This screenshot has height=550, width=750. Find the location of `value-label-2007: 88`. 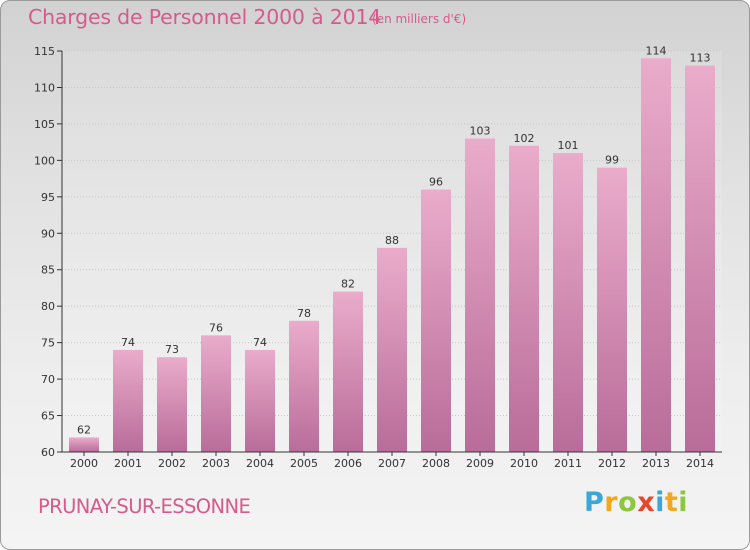

value-label-2007: 88 is located at coordinates (392, 240).